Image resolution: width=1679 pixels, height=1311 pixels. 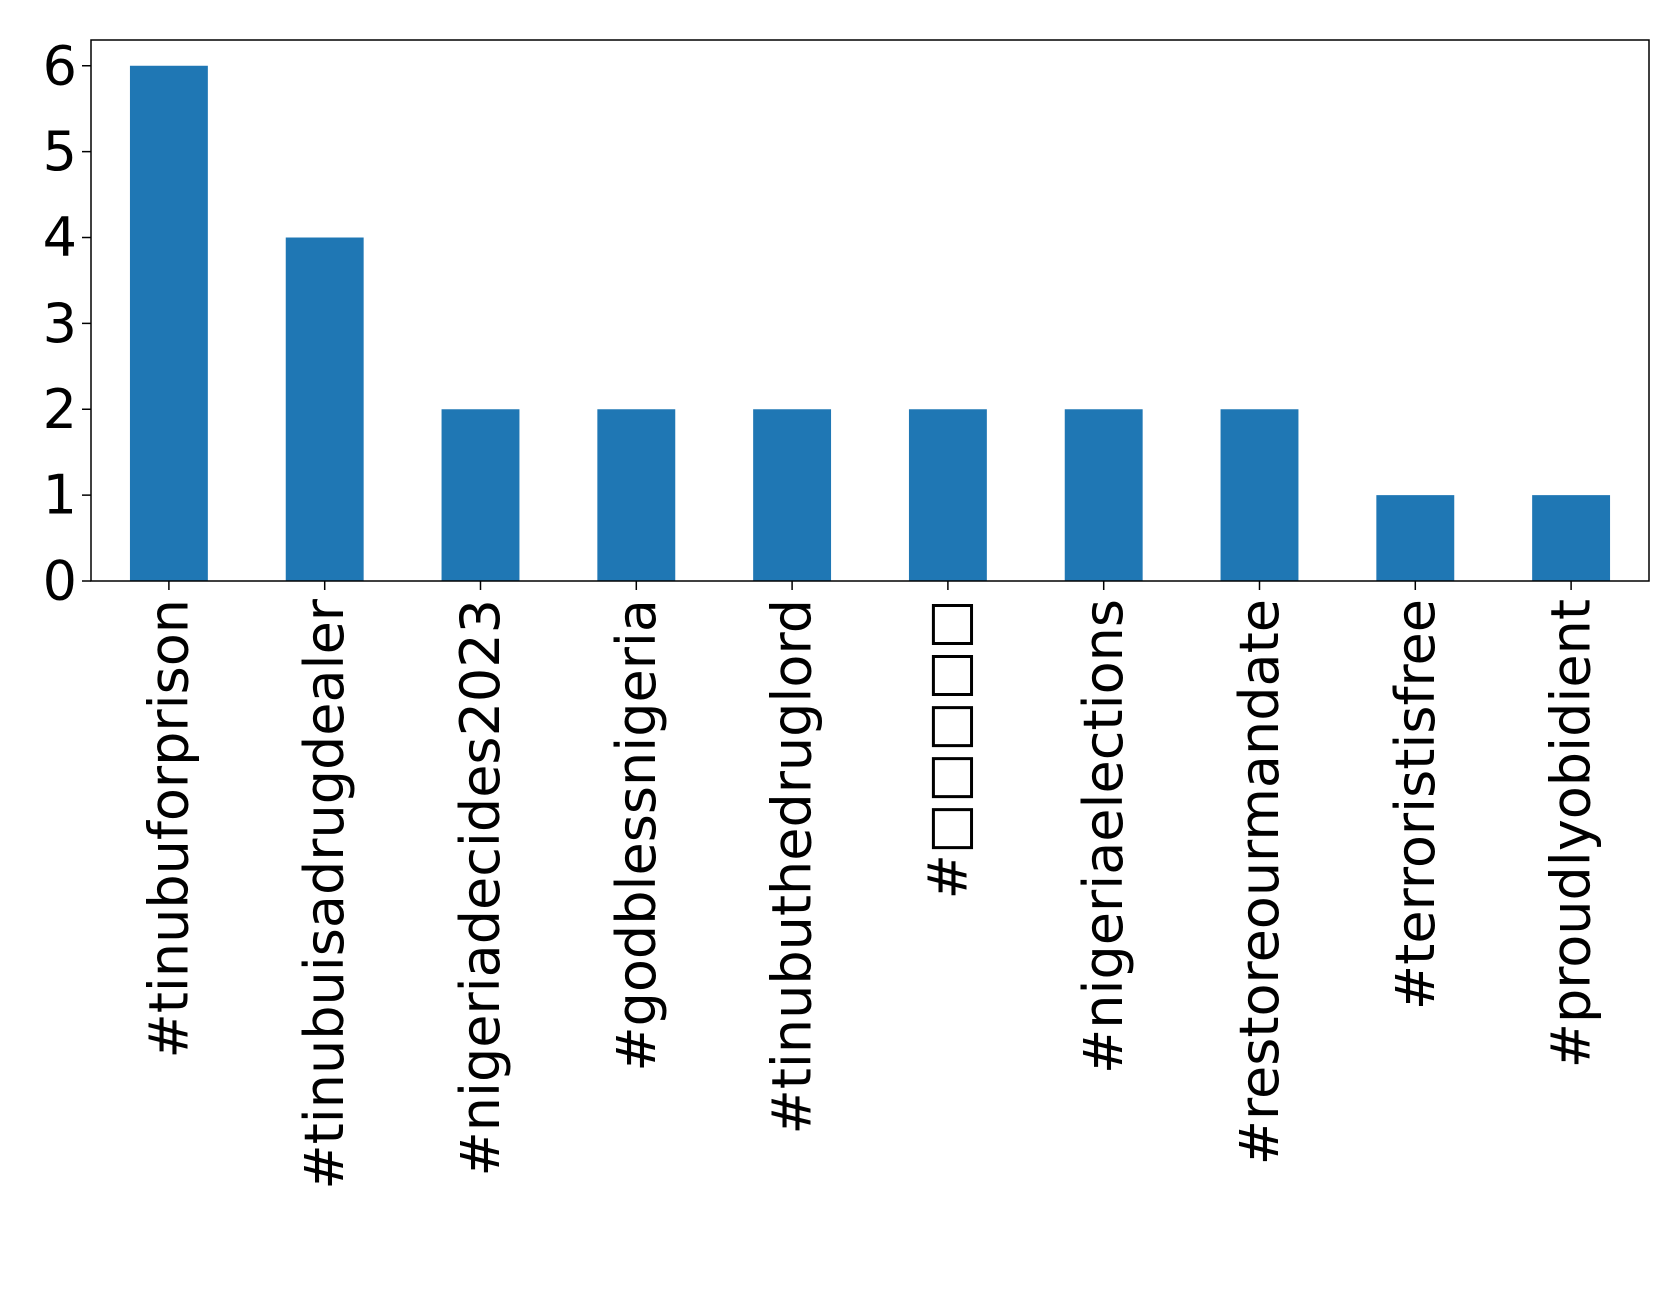 What do you see at coordinates (1415, 804) in the screenshot?
I see `x-tick-label: #terroristisfree` at bounding box center [1415, 804].